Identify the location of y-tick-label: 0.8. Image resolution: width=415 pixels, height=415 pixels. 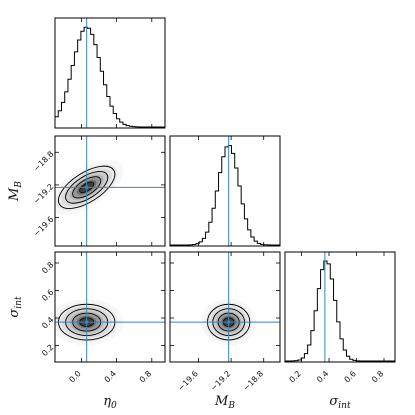
(47, 267).